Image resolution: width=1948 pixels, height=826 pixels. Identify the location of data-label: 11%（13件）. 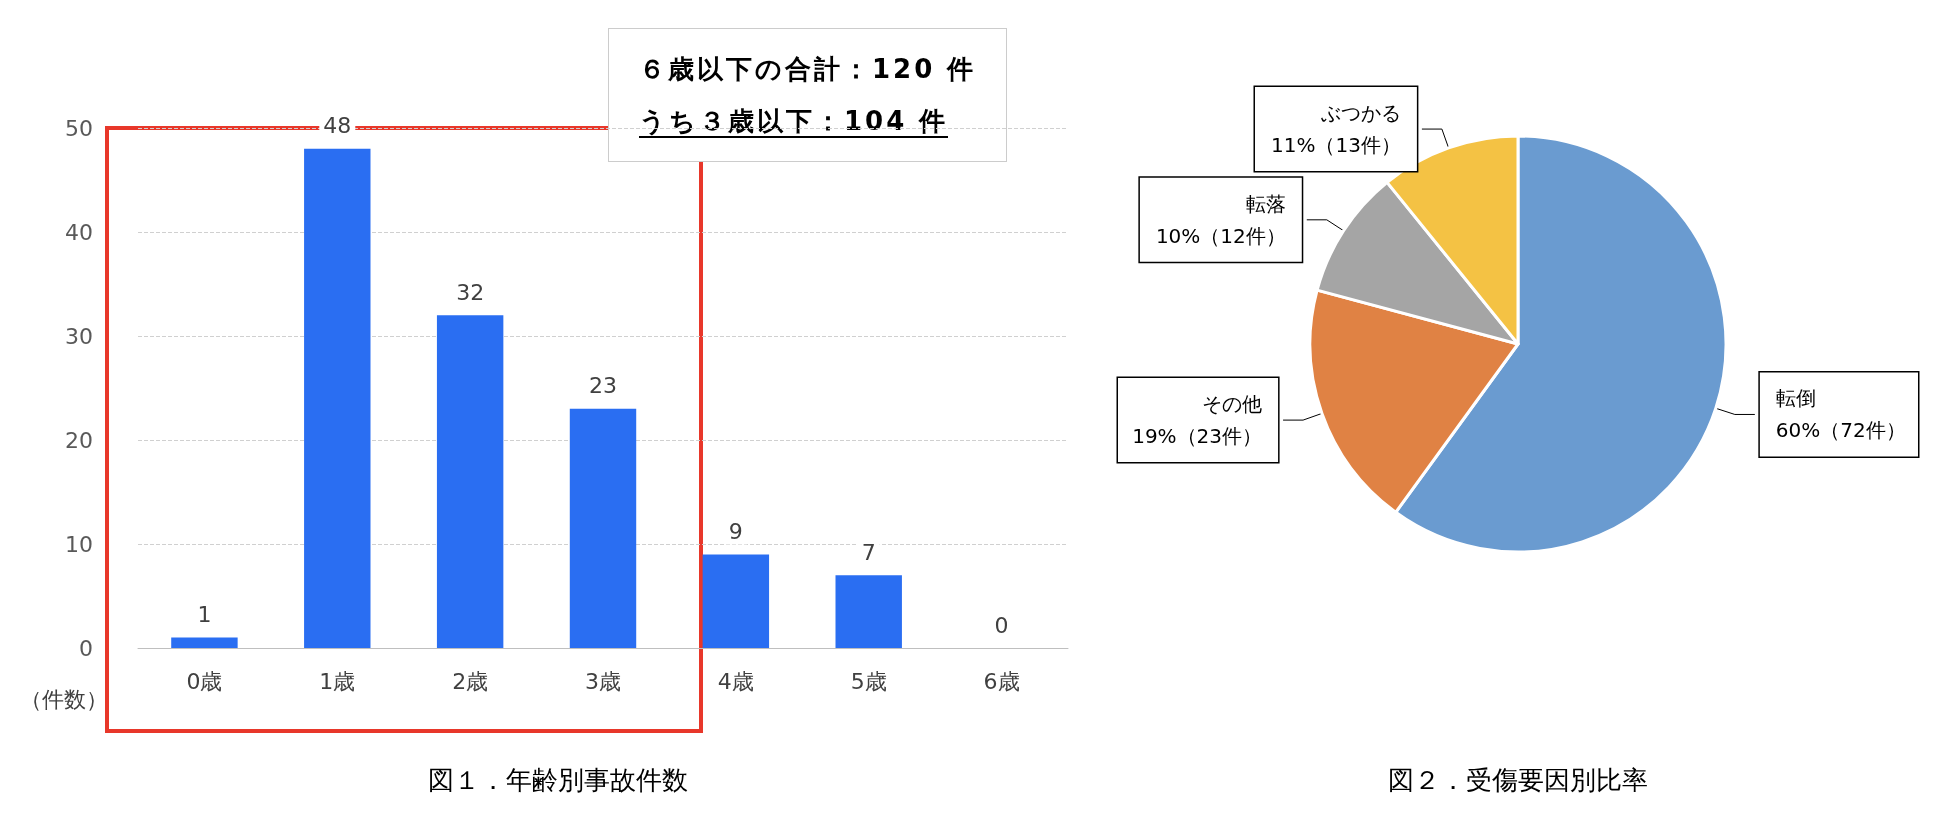
(1335, 145).